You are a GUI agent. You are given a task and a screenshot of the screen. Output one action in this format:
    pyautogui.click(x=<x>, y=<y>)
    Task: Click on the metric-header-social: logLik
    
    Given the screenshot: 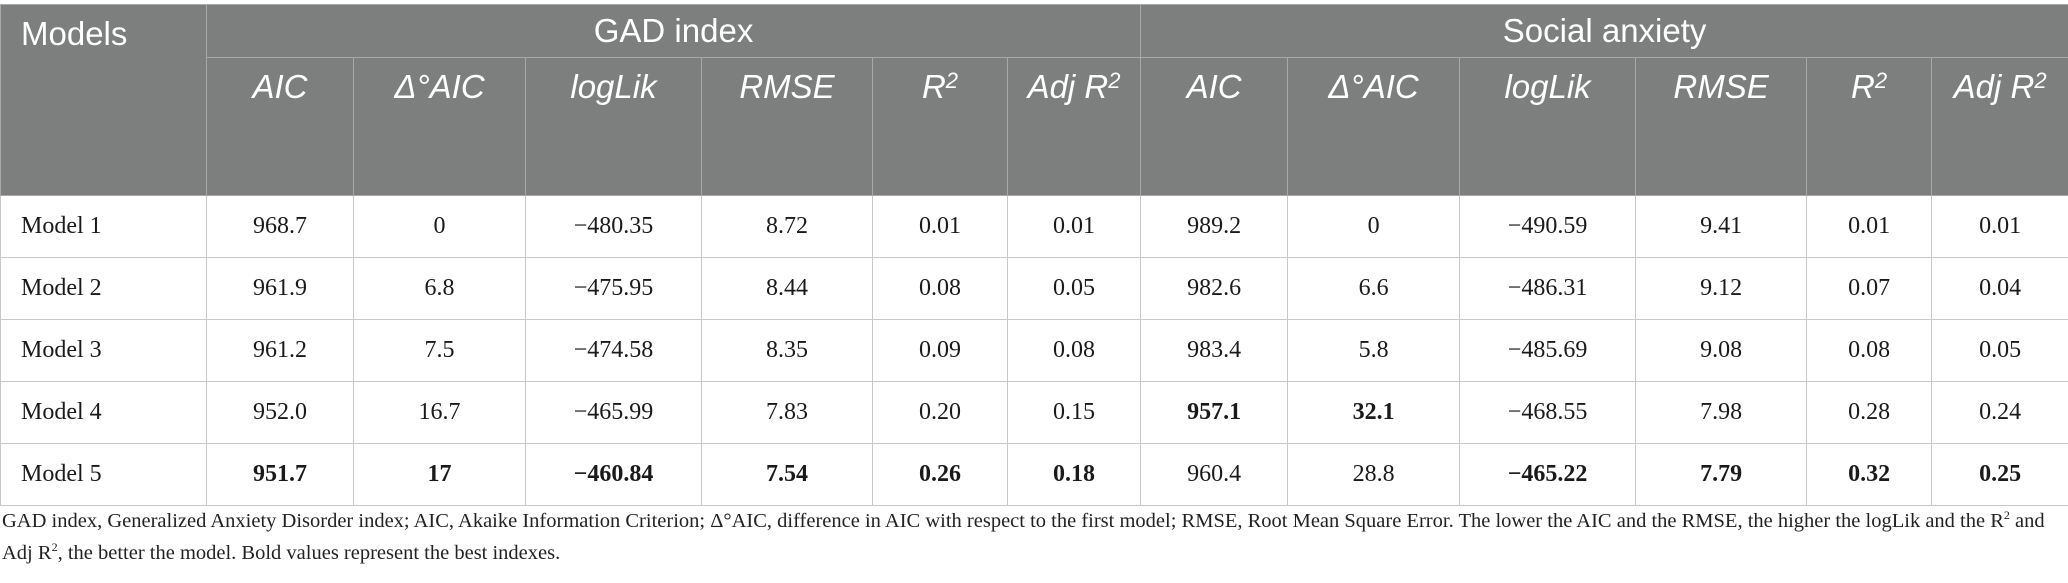 What is the action you would take?
    pyautogui.click(x=1548, y=126)
    